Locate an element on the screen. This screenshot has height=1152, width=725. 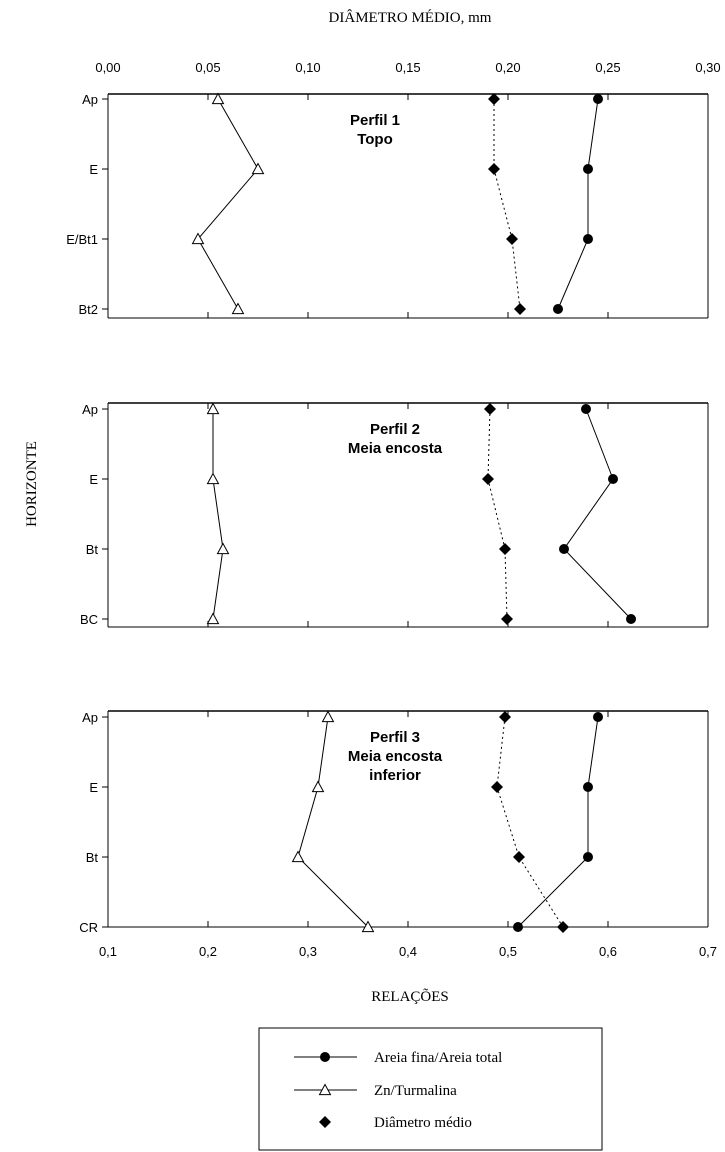
bottom-tick-label: 0,3 is located at coordinates (308, 951).